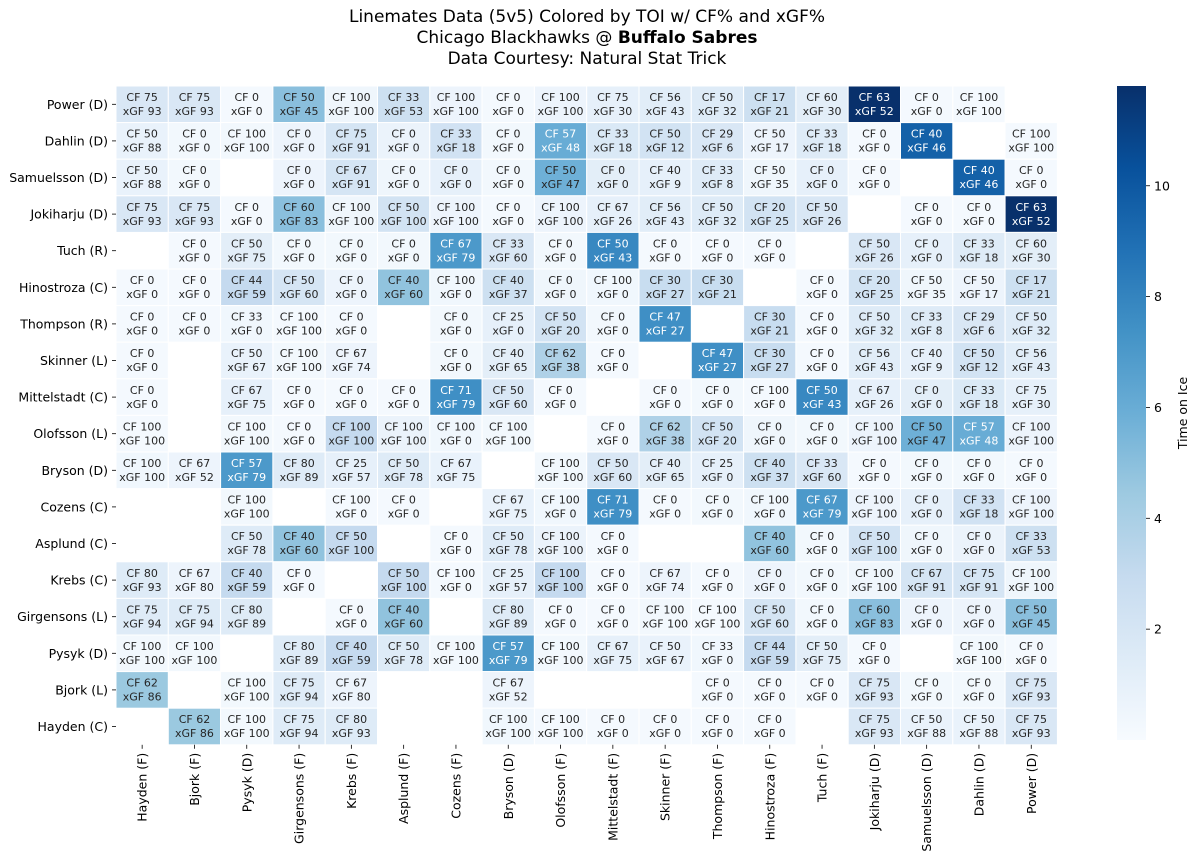  What do you see at coordinates (770, 97) in the screenshot?
I see `cell-cf-label: CF 17` at bounding box center [770, 97].